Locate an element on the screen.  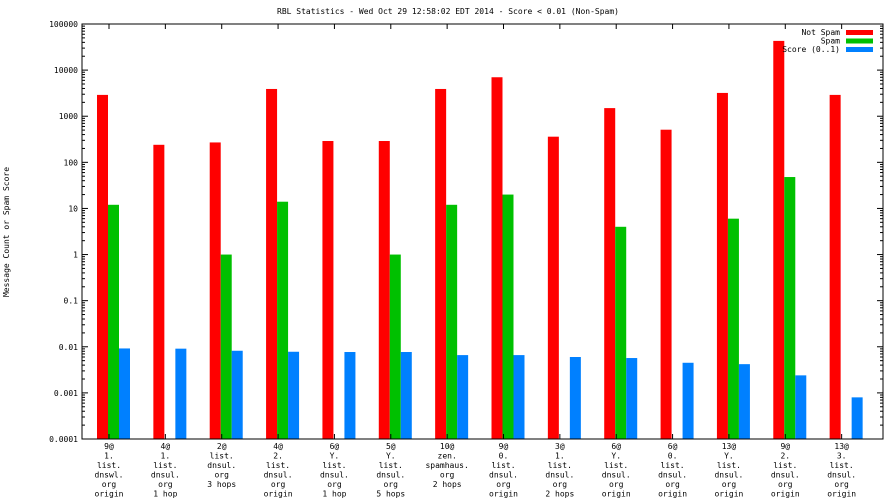
x-tick-label: 3@ 1. list. dnsul. org 2 hops is located at coordinates (559, 470).